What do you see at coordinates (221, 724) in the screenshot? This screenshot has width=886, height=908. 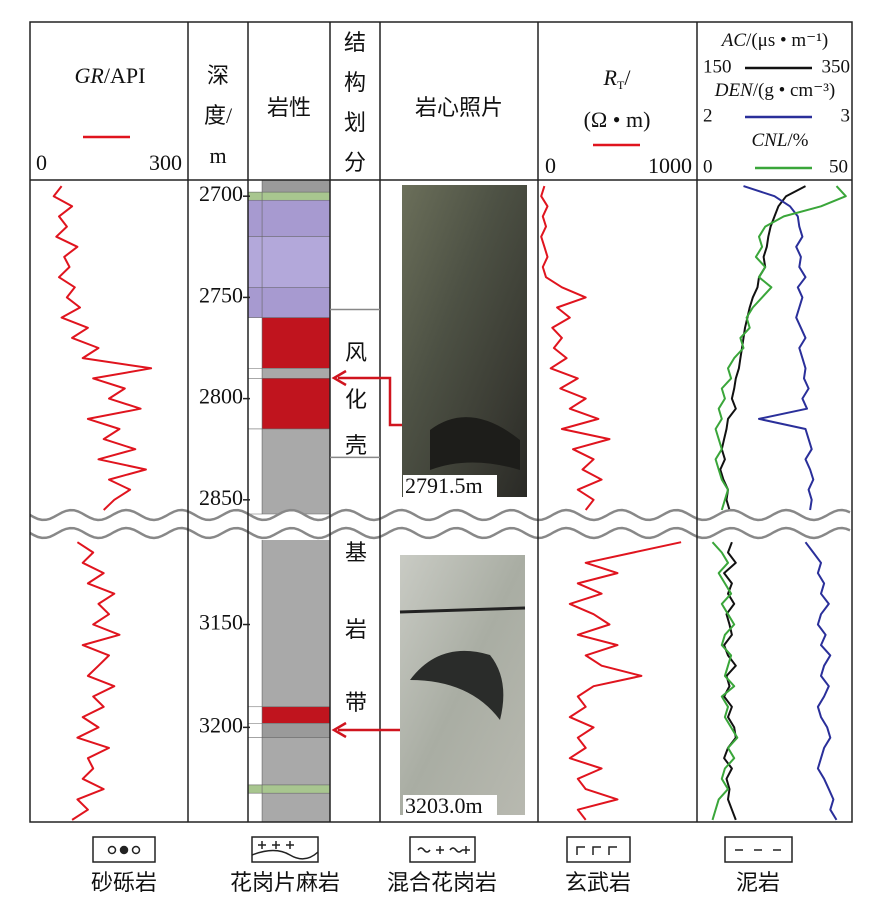 I see `y-tick-label: 3200` at bounding box center [221, 724].